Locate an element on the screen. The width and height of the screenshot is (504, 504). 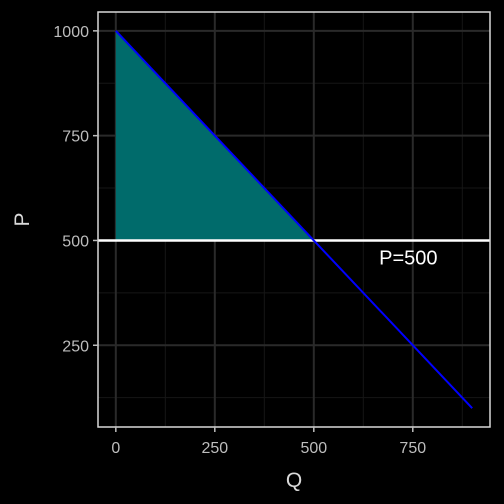
x-axis-title: Q is located at coordinates (294, 480).